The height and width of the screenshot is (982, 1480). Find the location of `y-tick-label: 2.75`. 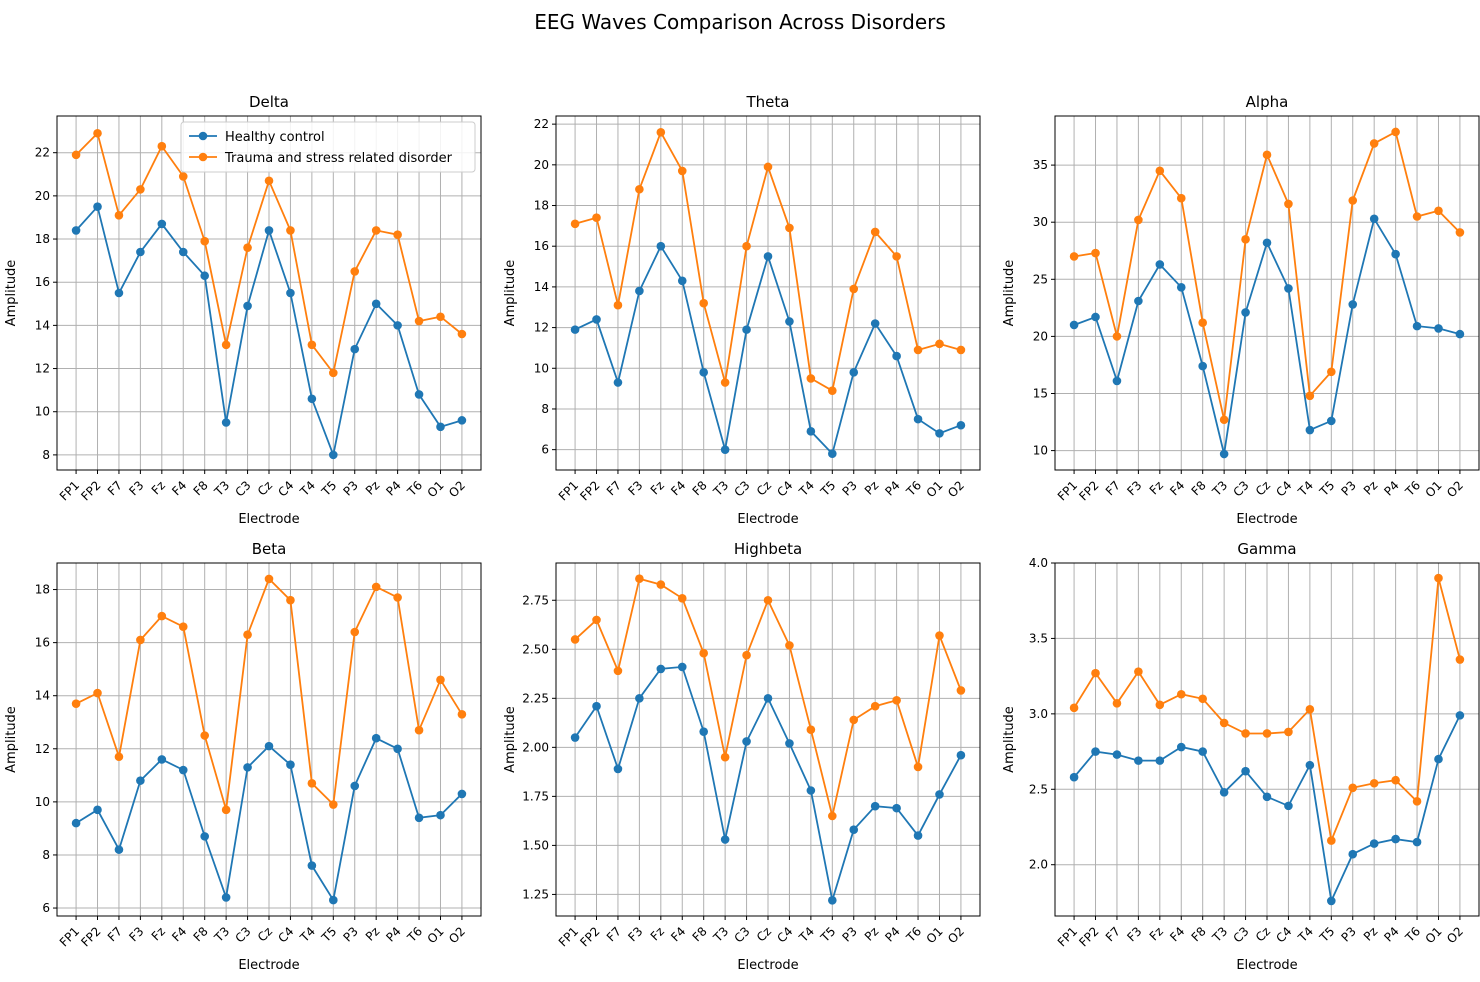

y-tick-label: 2.75 is located at coordinates (535, 600).